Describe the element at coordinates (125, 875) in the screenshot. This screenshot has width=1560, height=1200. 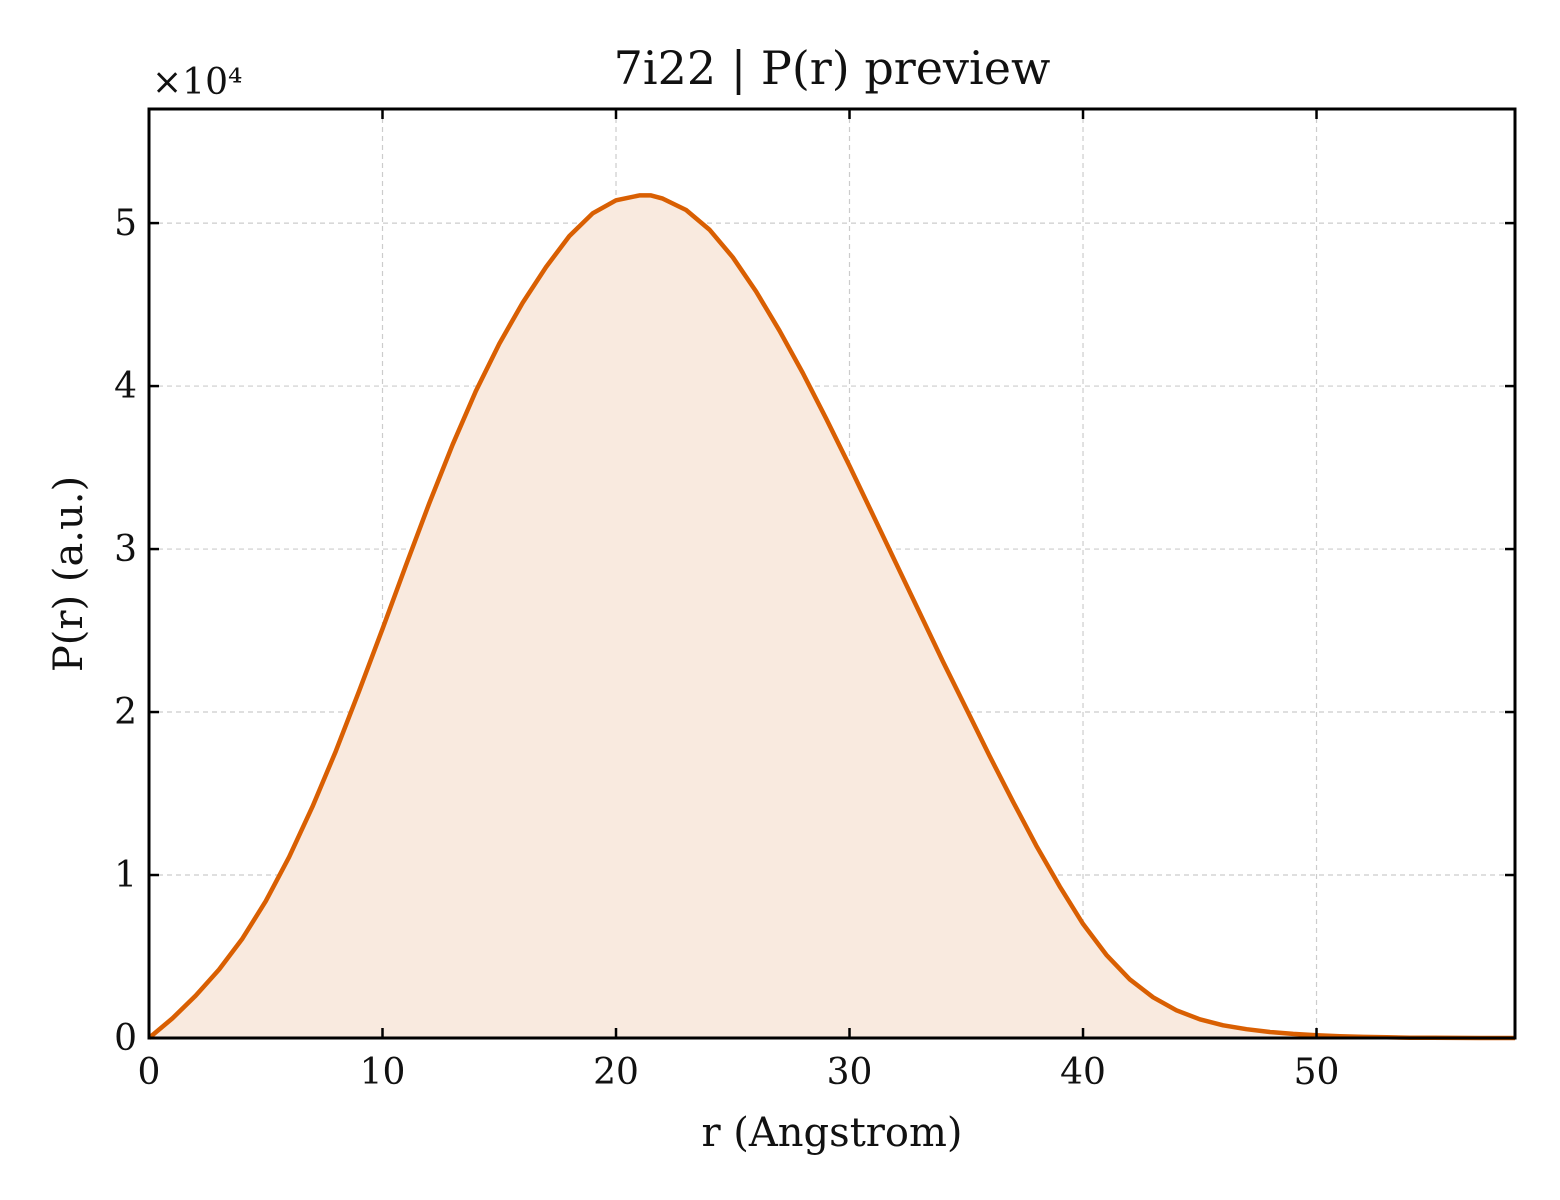
I see `y-tick-label-1: 1` at that location.